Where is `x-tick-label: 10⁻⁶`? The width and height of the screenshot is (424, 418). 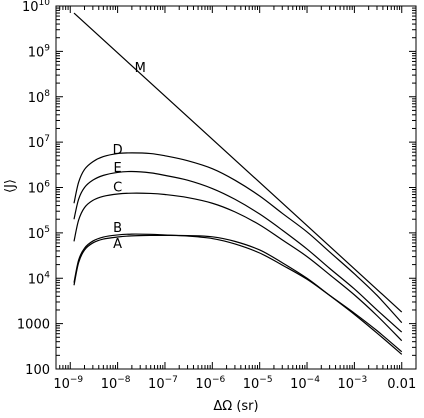 x-tick-label: 10⁻⁶ is located at coordinates (210, 383).